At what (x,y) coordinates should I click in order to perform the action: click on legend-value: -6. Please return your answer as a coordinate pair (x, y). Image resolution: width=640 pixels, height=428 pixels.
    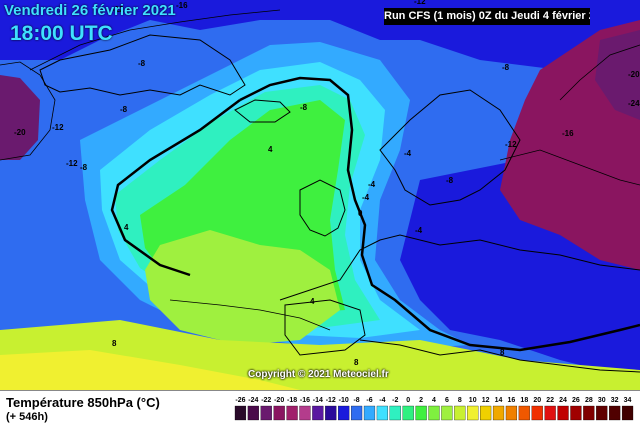
    Looking at the image, I should click on (369, 400).